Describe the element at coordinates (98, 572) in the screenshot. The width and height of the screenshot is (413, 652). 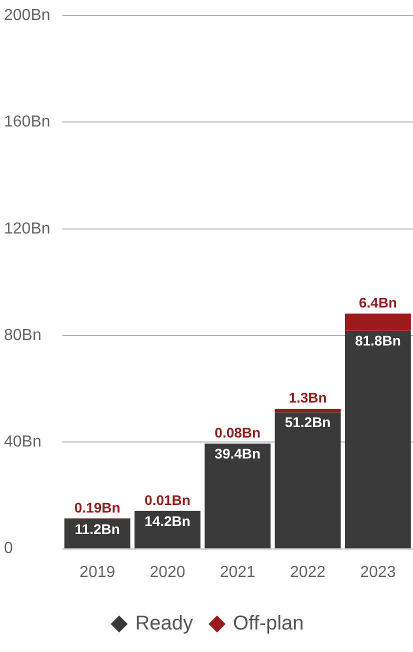
I see `x-tick-label: 2019` at that location.